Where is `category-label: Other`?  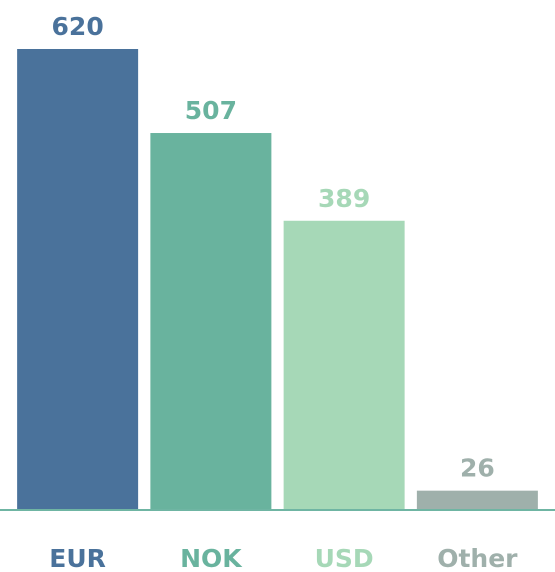 category-label: Other is located at coordinates (477, 558).